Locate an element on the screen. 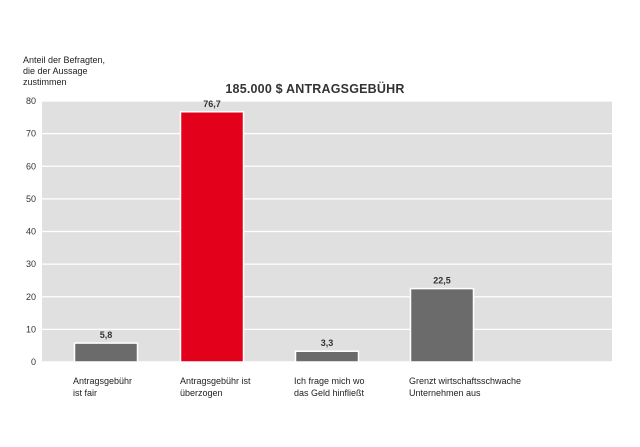  category-label-4-line-1: Grenzt wirtschaftsschwache is located at coordinates (465, 381).